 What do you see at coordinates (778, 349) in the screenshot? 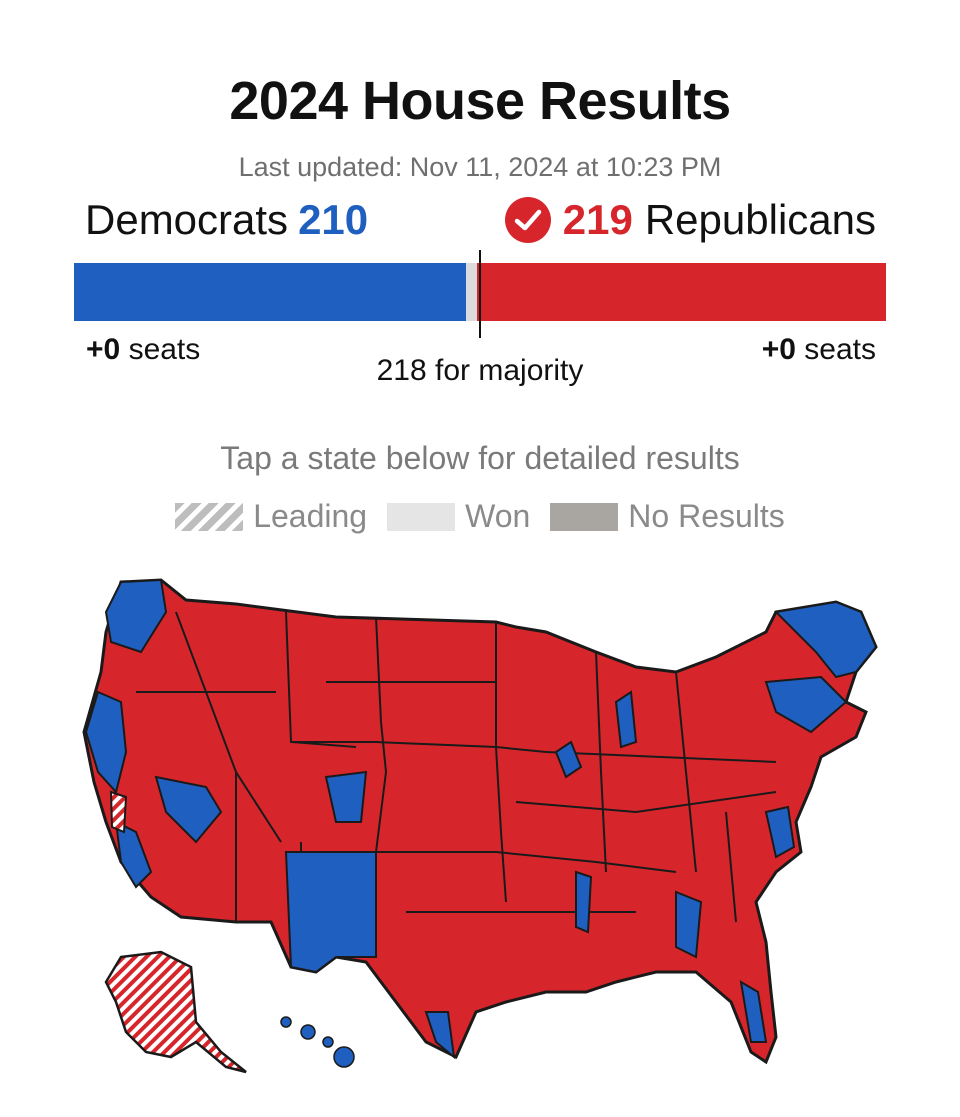
I see `rep-change-value: +0` at bounding box center [778, 349].